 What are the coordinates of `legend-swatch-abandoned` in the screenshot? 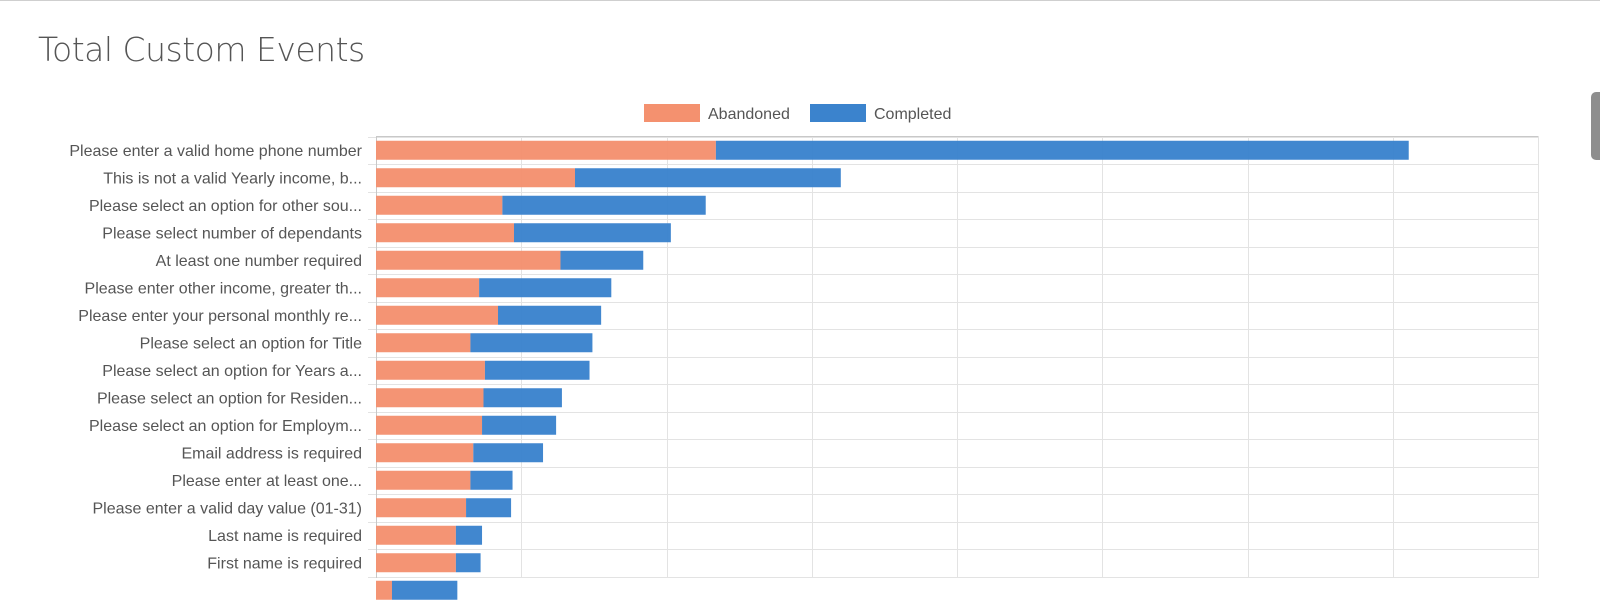 It's located at (672, 113).